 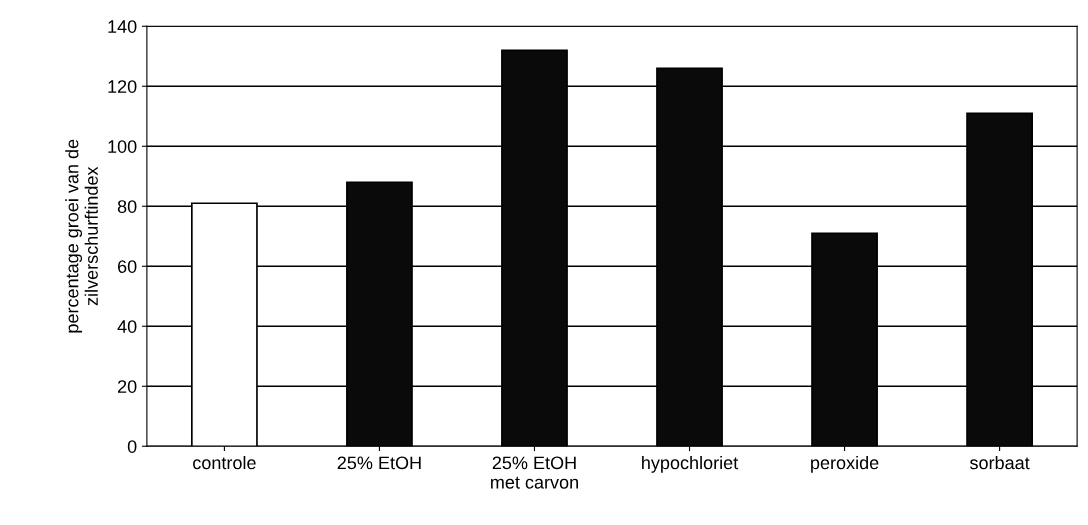 What do you see at coordinates (127, 326) in the screenshot?
I see `y-tick-label: 40` at bounding box center [127, 326].